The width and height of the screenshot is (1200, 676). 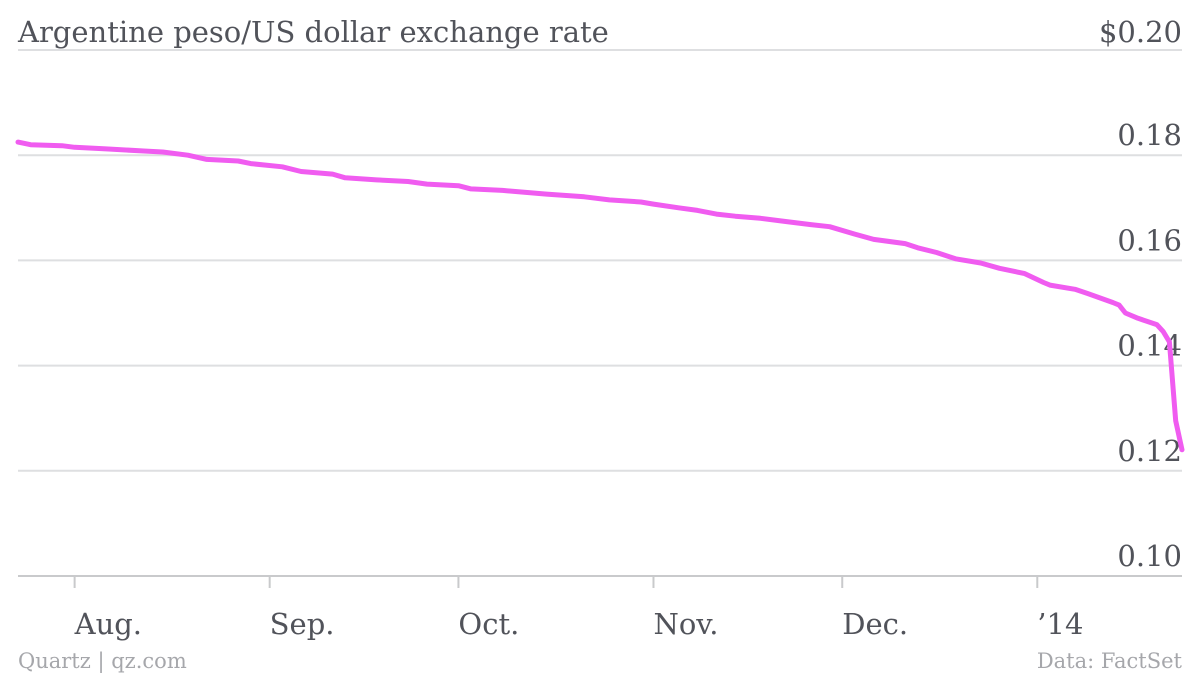 What do you see at coordinates (1149, 135) in the screenshot?
I see `y-tick-label: 0.18` at bounding box center [1149, 135].